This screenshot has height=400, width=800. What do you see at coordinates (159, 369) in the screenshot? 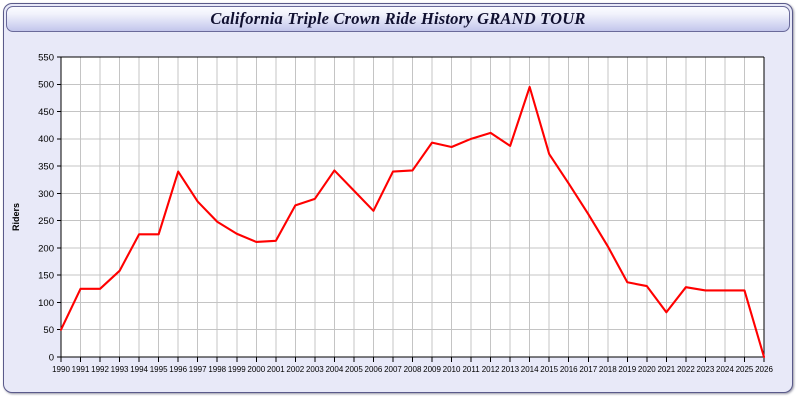
I see `x-tick-label: 1995` at bounding box center [159, 369].